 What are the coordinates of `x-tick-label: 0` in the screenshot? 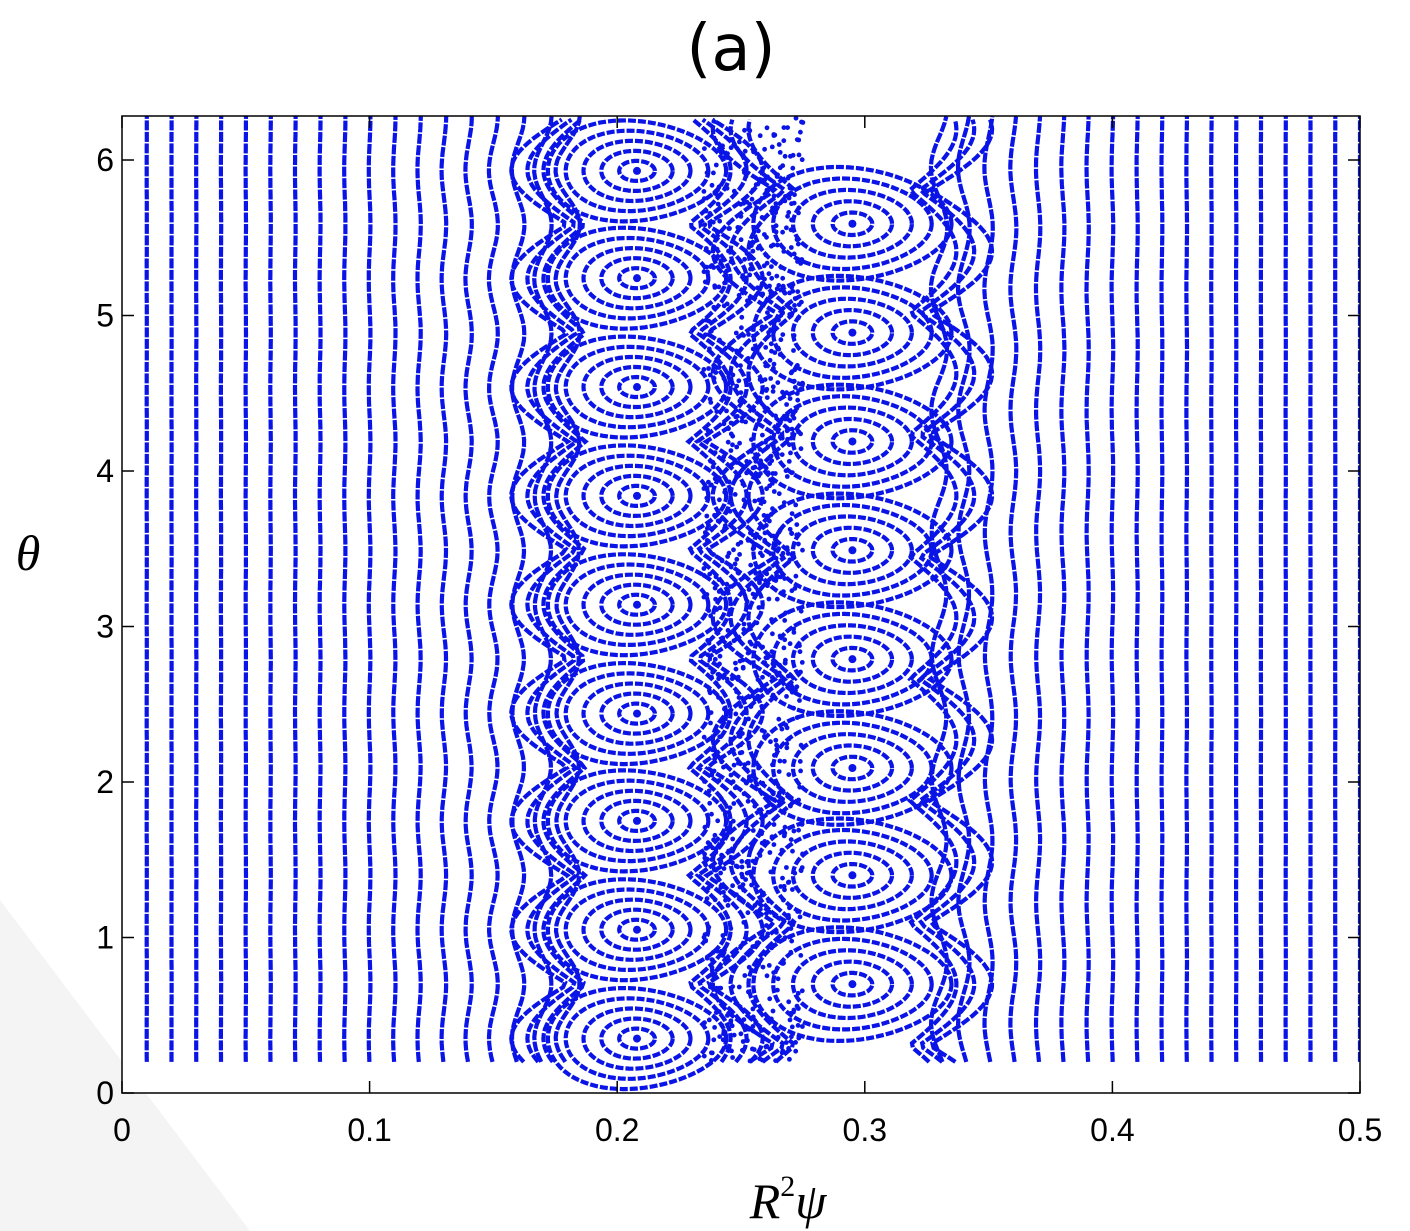 It's located at (122, 1130).